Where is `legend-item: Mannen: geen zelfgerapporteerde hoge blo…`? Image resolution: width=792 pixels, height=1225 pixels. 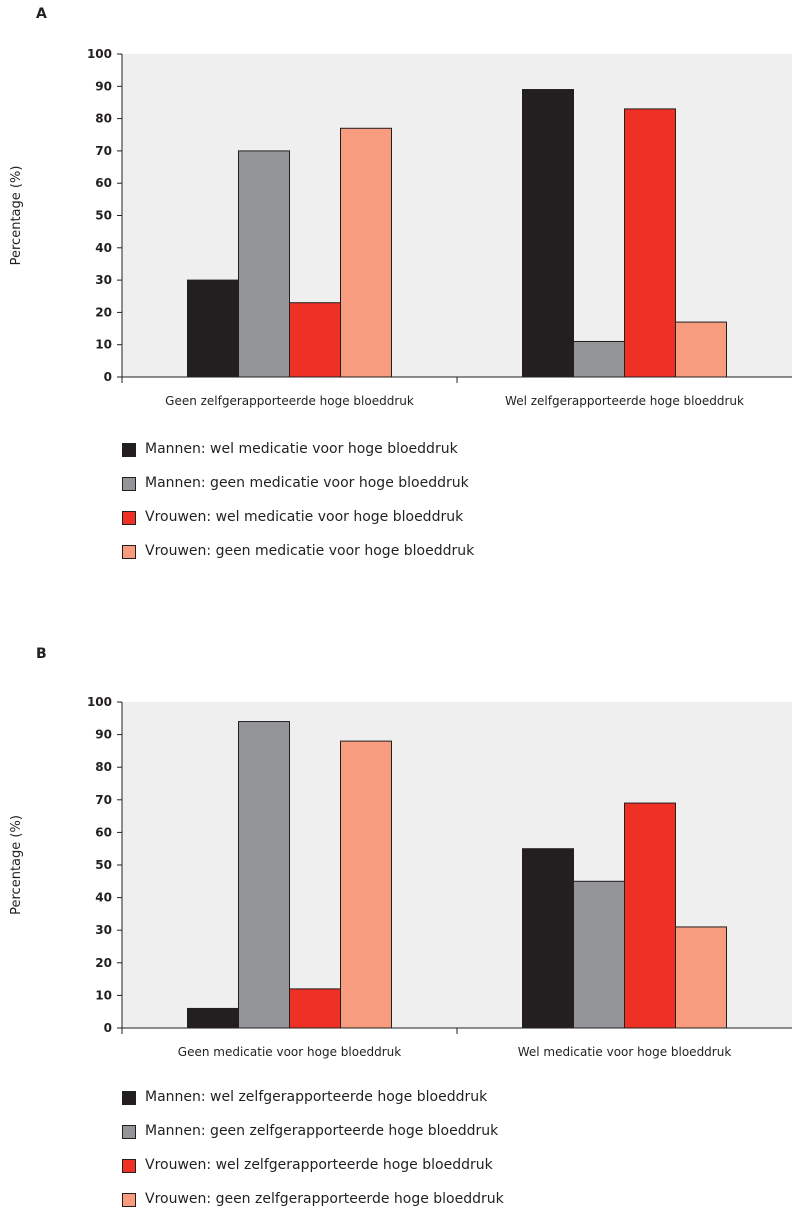
legend-item: Mannen: geen zelfgerapporteerde hoge blo… is located at coordinates (313, 1140).